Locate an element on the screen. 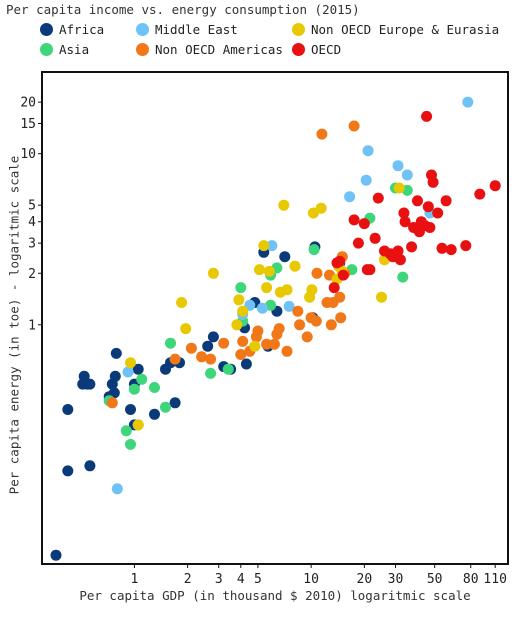 Image resolution: width=512 pixels, height=622 pixels. x-tick-label-2: 3 is located at coordinates (219, 579).